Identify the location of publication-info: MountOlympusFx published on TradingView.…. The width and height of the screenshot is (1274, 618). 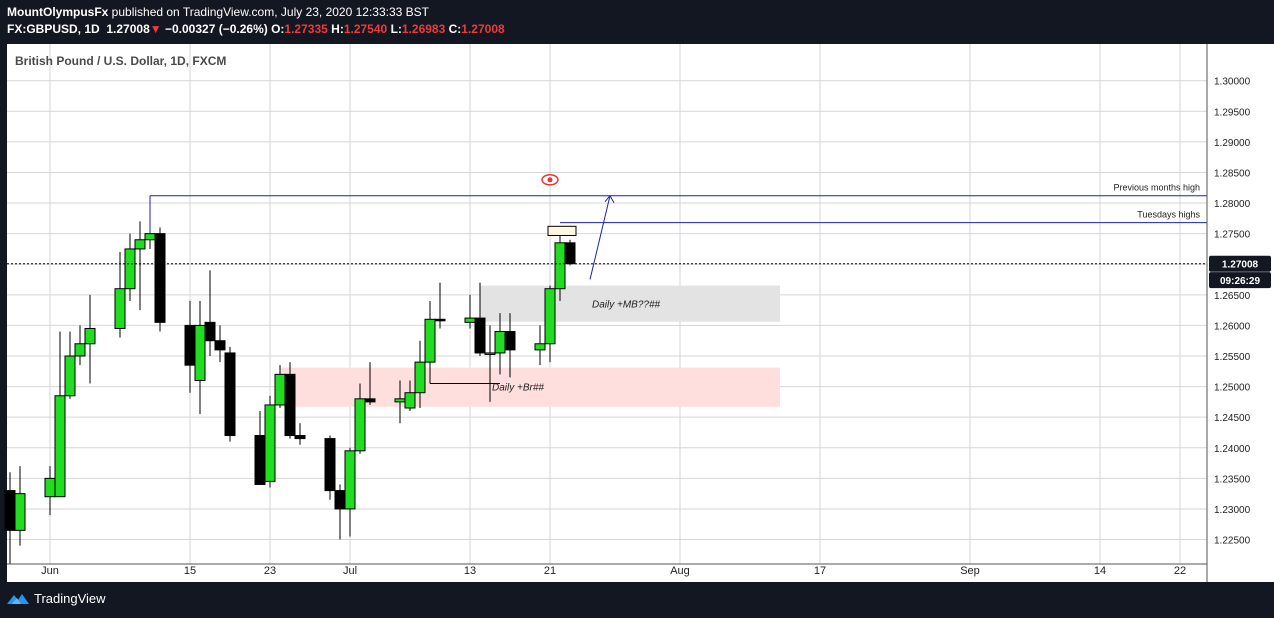
(218, 12).